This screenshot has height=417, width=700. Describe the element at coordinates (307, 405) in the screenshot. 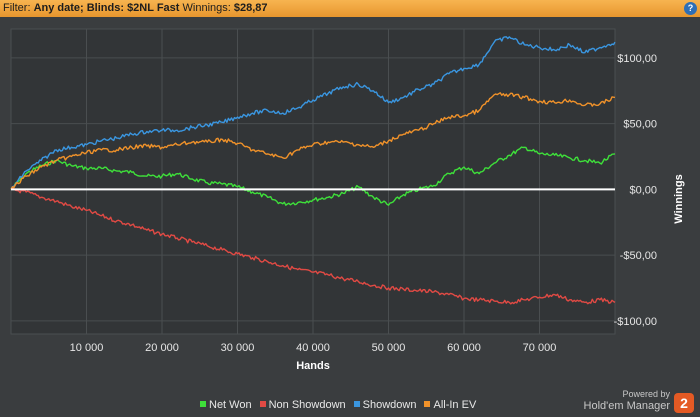

I see `legend-label: Non Showdown` at that location.